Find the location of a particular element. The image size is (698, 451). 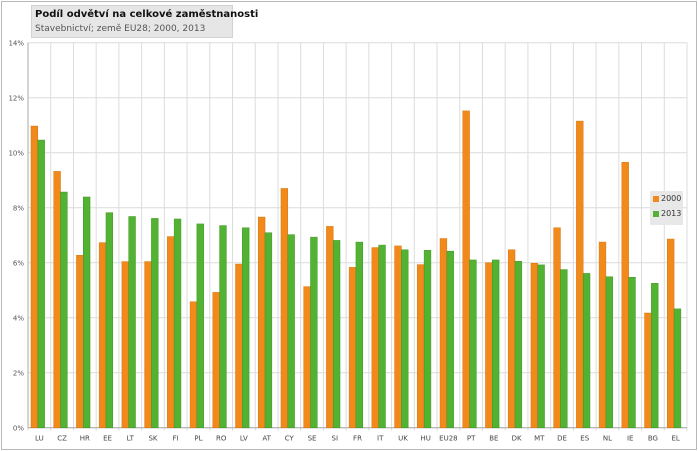

bar-2013-PL is located at coordinates (200, 325).